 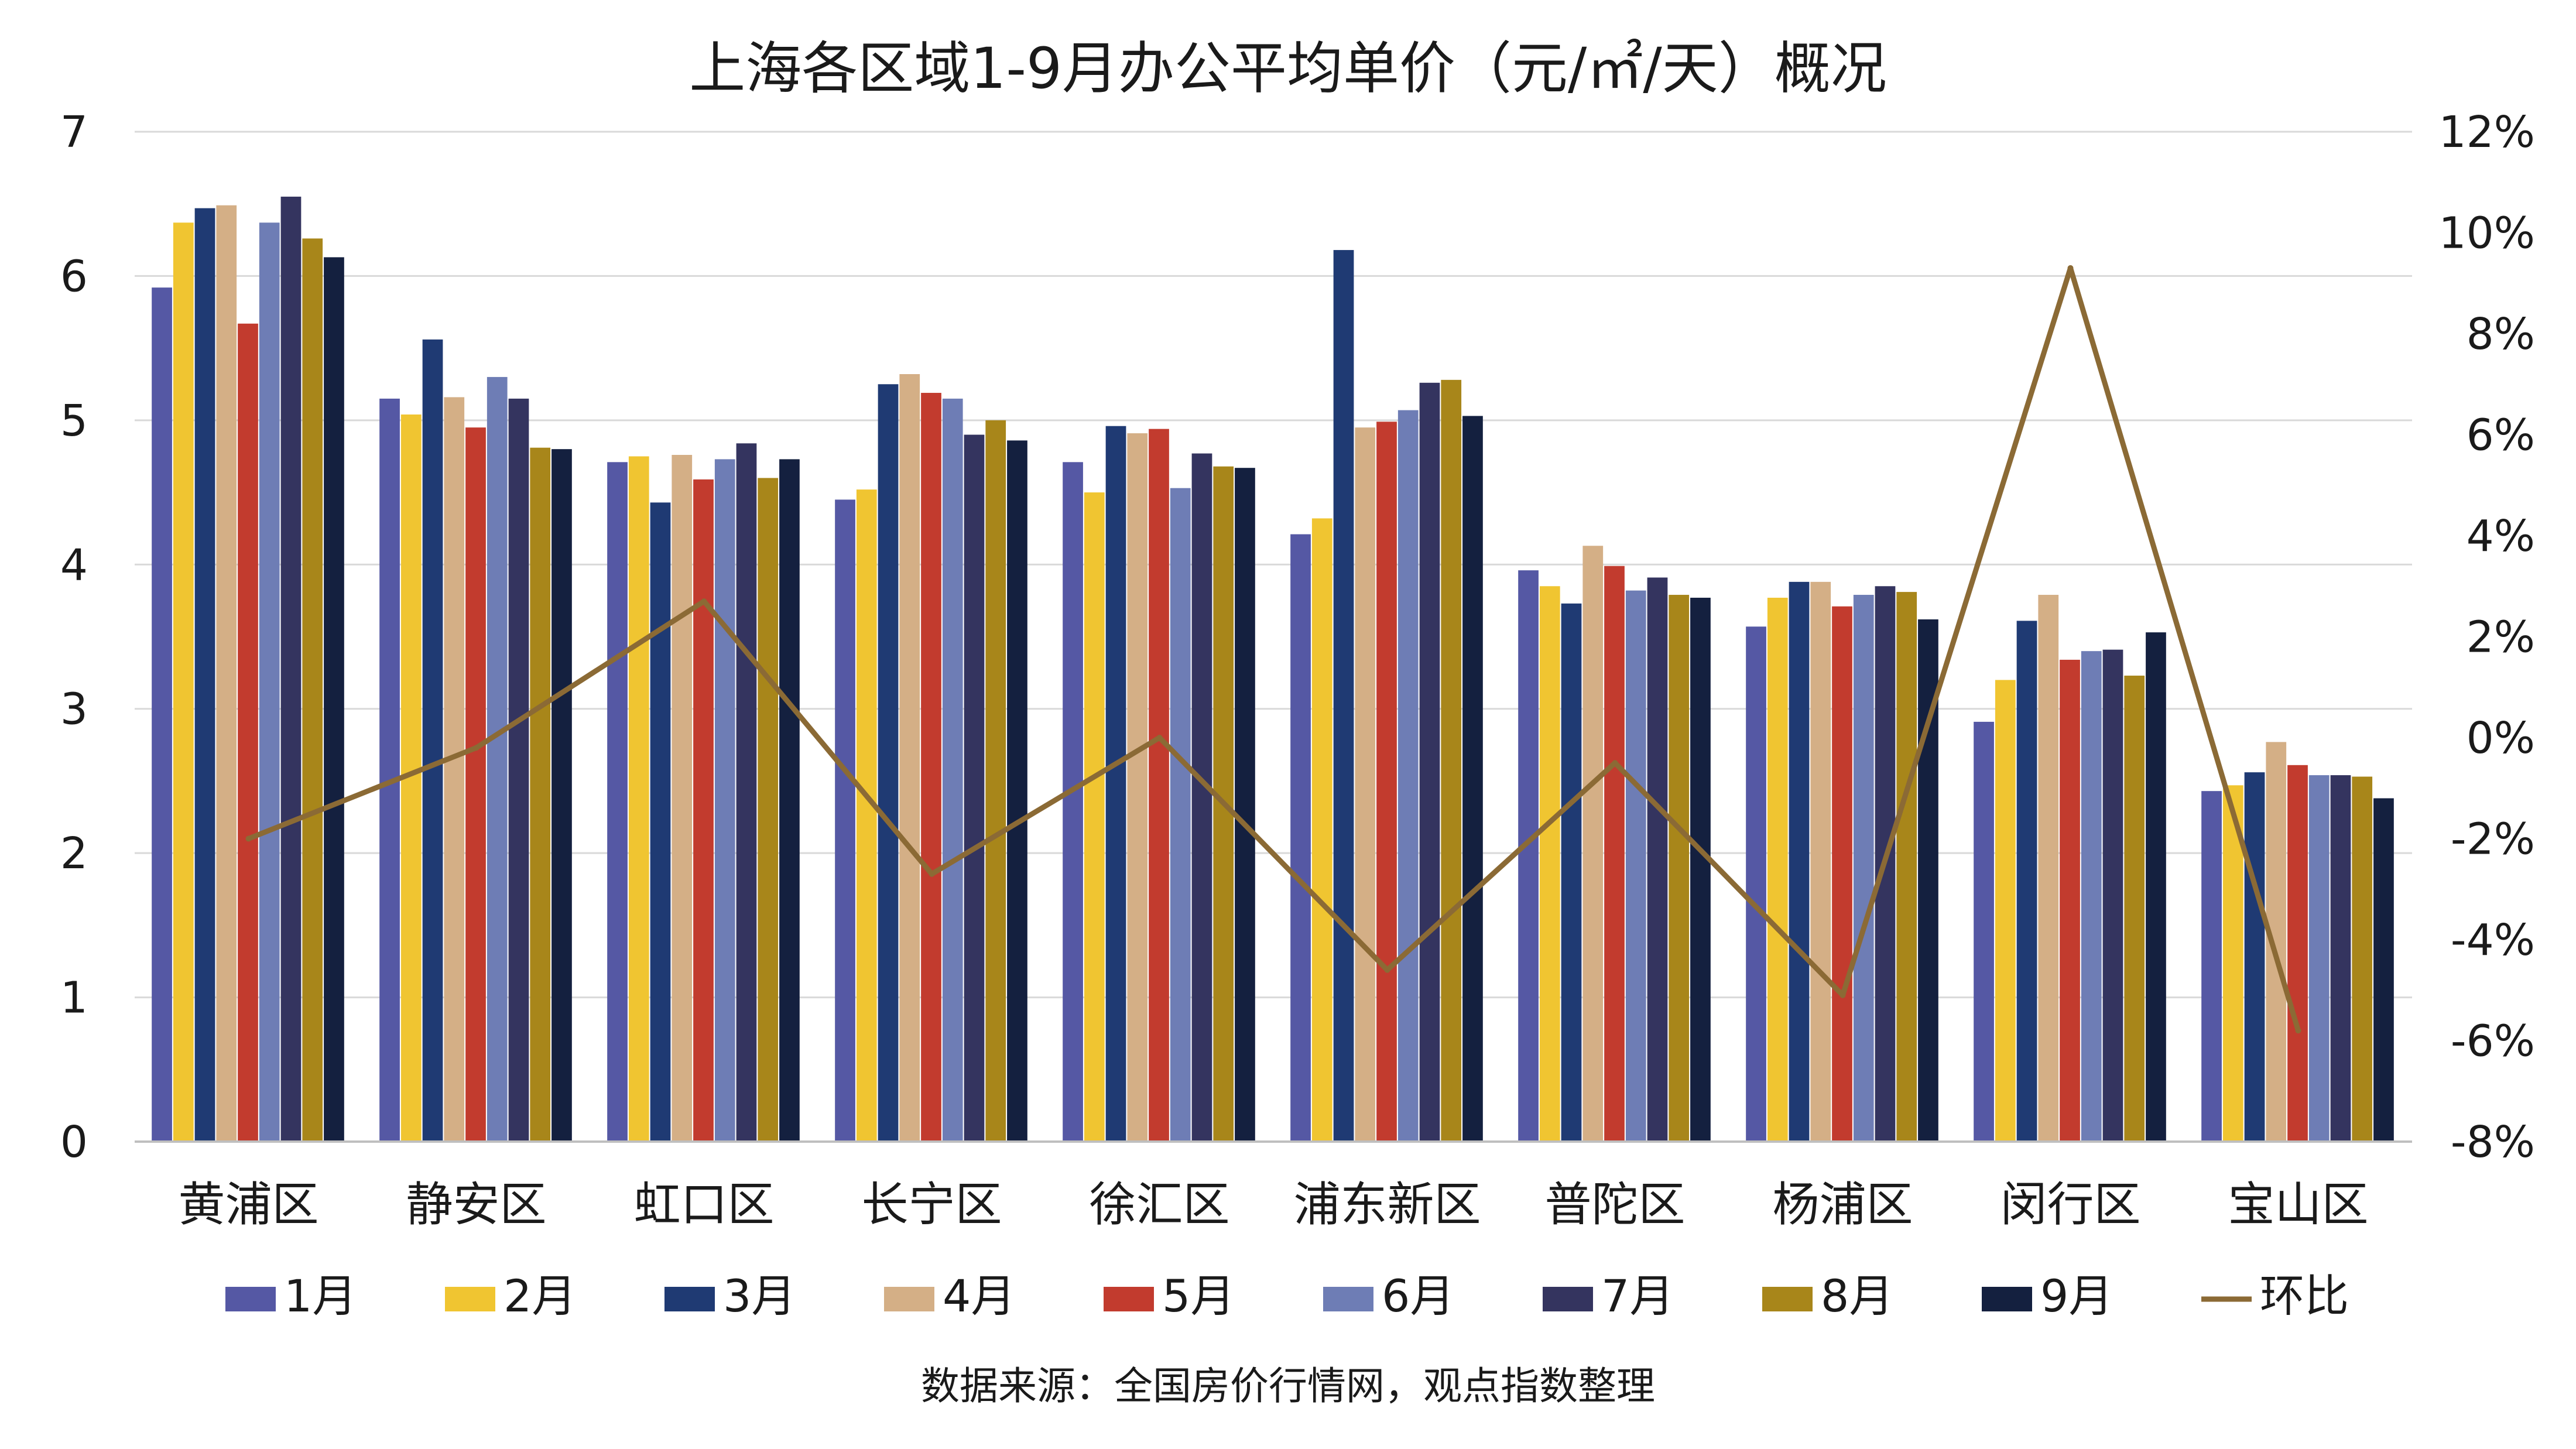 What do you see at coordinates (932, 1204) in the screenshot?
I see `category-label: 长宁区` at bounding box center [932, 1204].